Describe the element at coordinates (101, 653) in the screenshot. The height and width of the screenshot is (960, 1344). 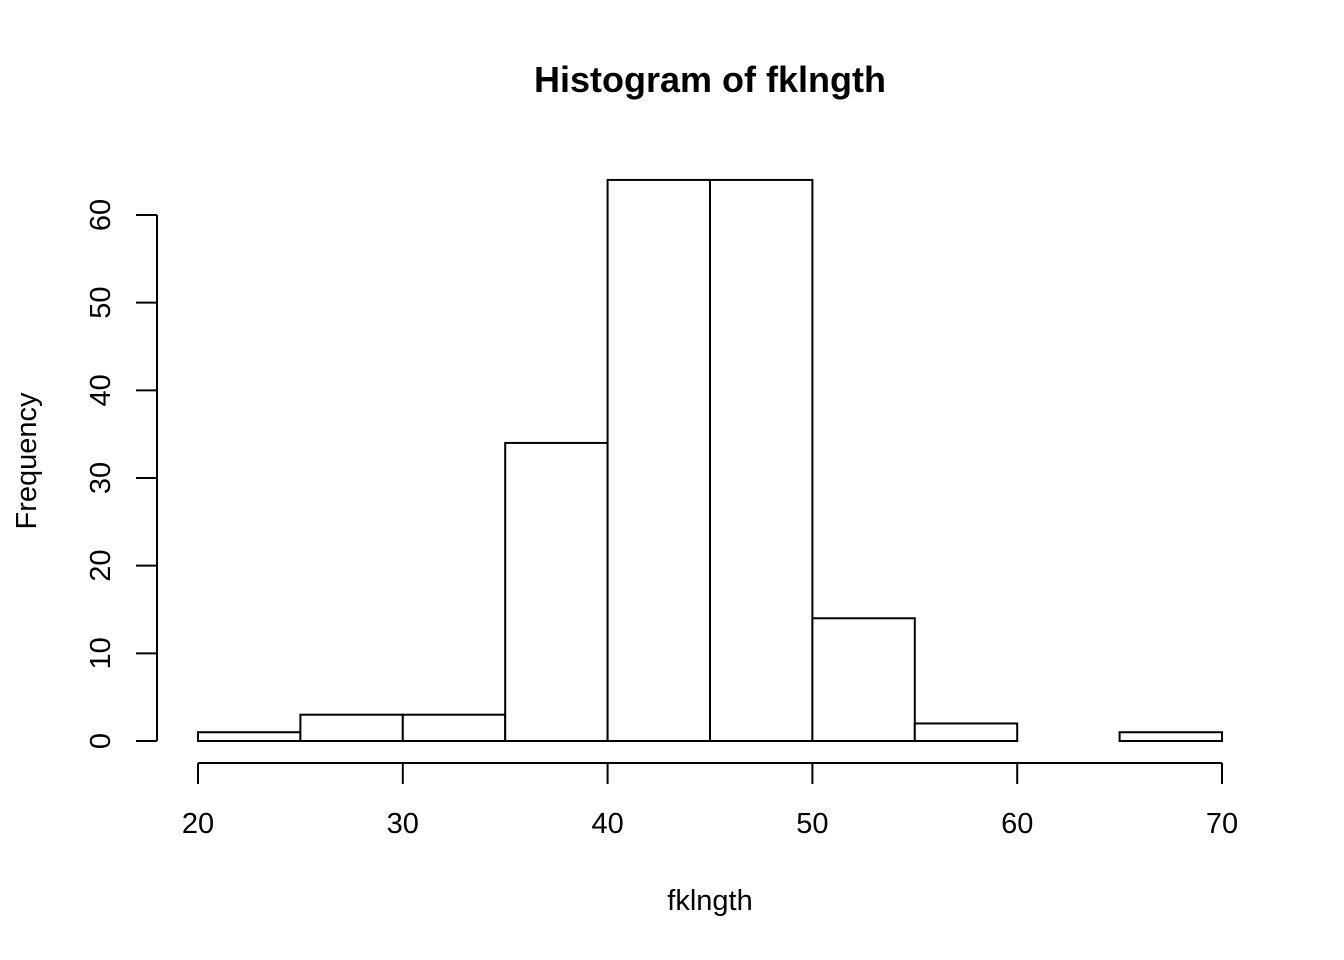
I see `y-tick-label: 10` at that location.